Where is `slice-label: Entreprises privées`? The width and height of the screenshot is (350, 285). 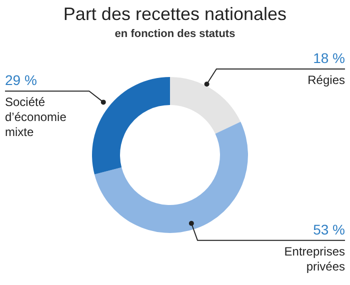
slice-label: Entreprises privées is located at coordinates (314, 259).